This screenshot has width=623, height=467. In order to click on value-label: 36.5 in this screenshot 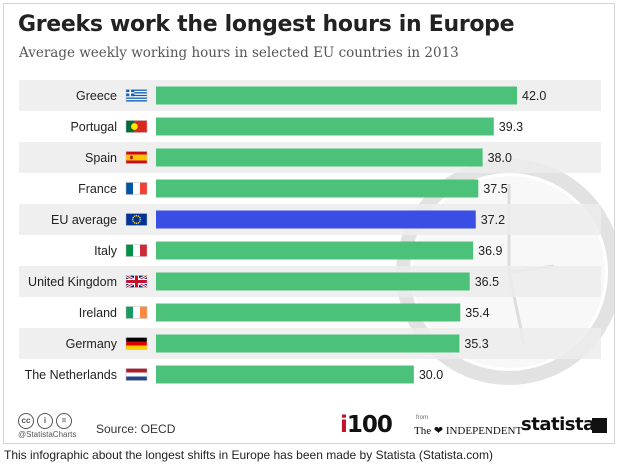, I will do `click(487, 282)`.